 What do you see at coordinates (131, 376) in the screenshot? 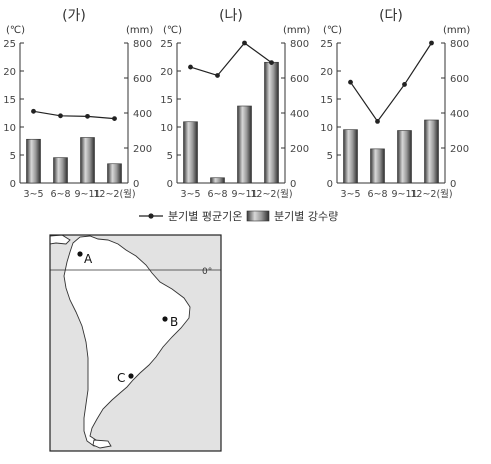
I see `location-c-marker` at bounding box center [131, 376].